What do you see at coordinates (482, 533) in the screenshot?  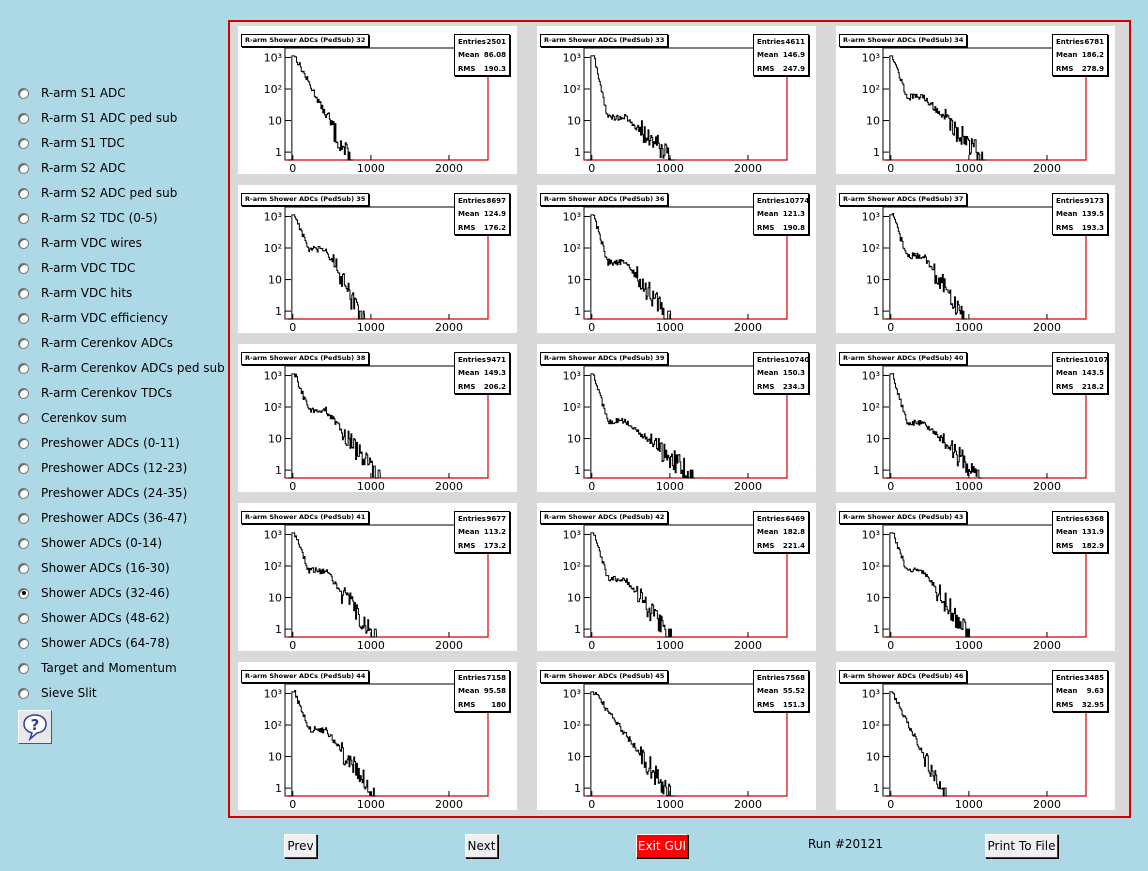 I see `stat-row: Mean 113.2` at bounding box center [482, 533].